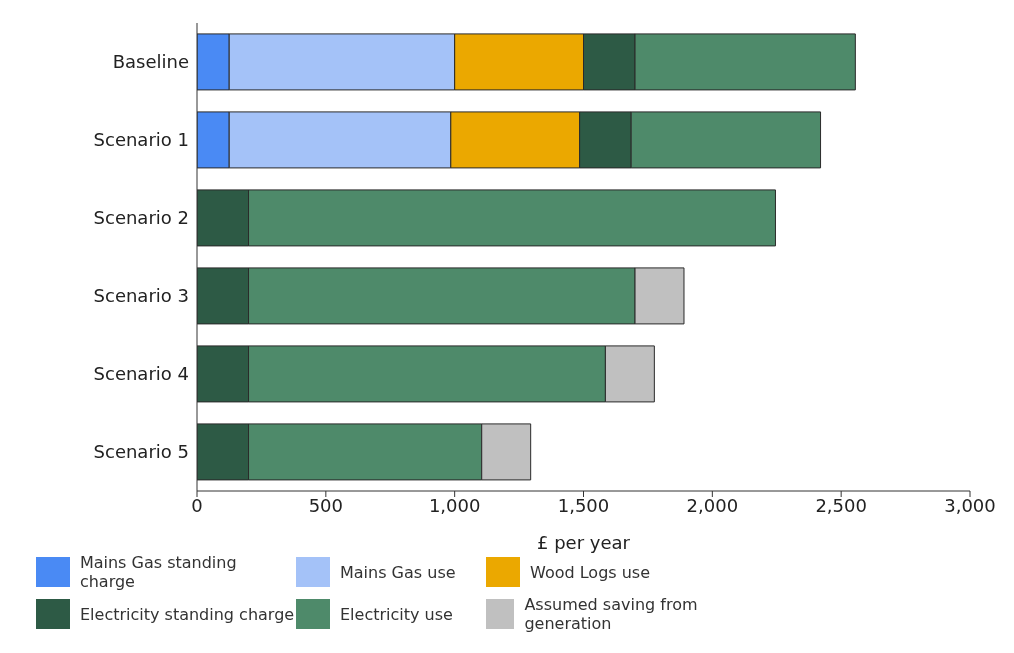 The image size is (1014, 653). I want to click on x-tick-label: 2,000, so click(712, 505).